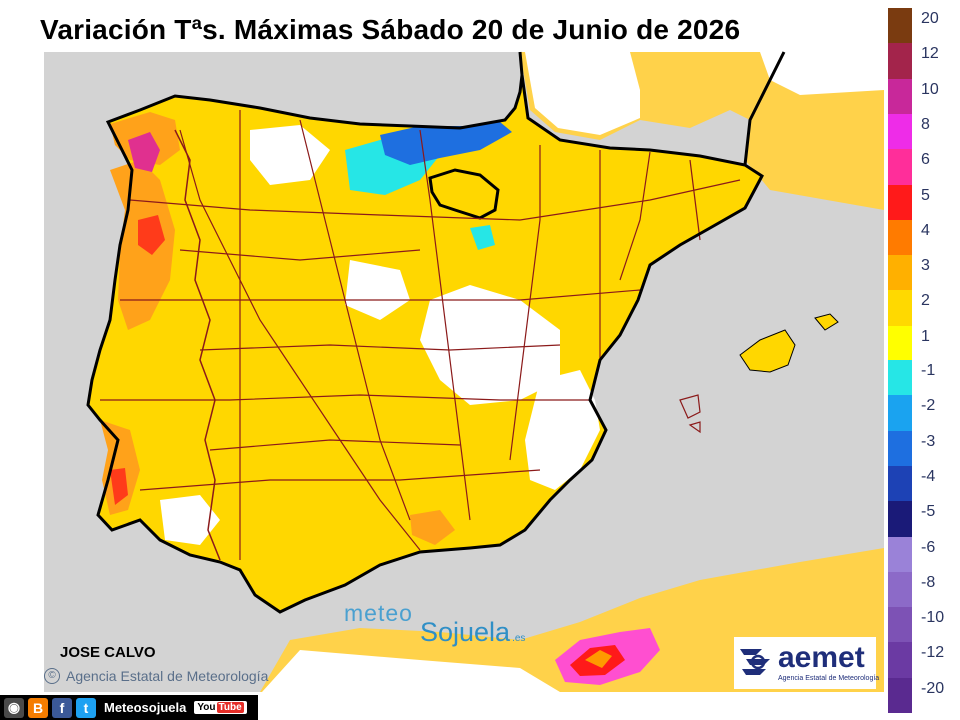 The height and width of the screenshot is (720, 960). Describe the element at coordinates (933, 618) in the screenshot. I see `legend-label-neg-7: -10` at that location.